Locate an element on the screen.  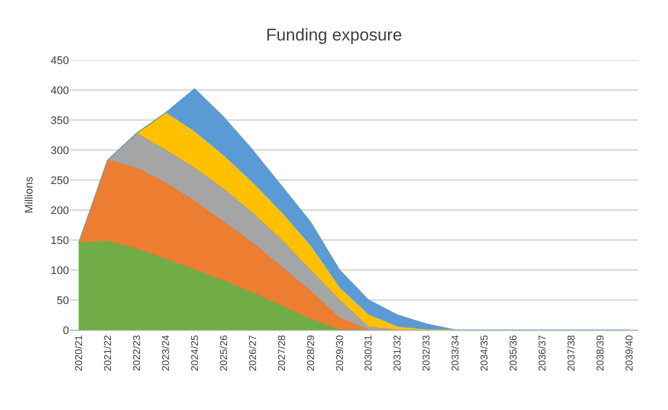
x-tick-label: 2034/35 is located at coordinates (485, 353).